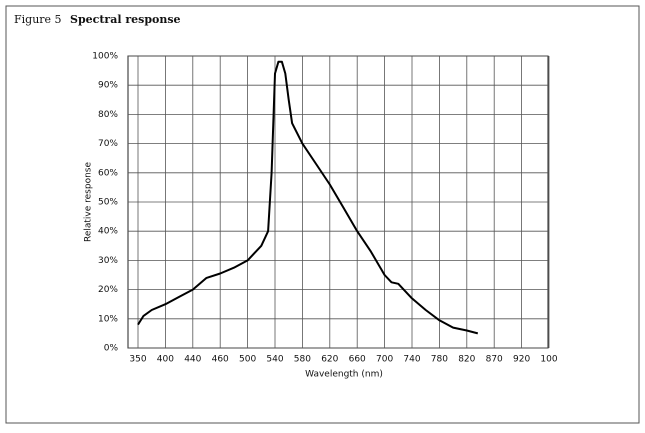 The width and height of the screenshot is (645, 433). Describe the element at coordinates (220, 360) in the screenshot. I see `x-tick-label: 460` at that location.